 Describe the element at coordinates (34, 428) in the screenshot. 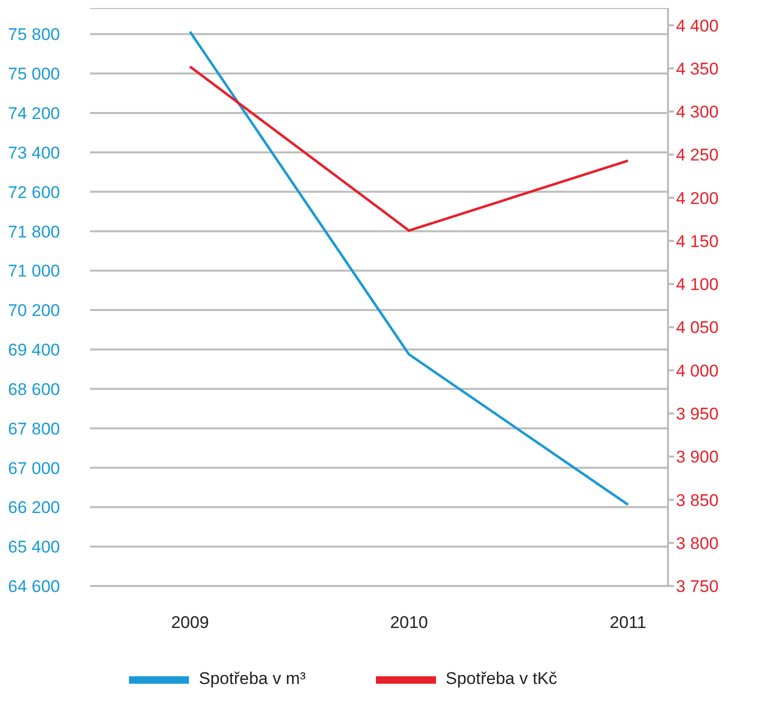

I see `y-tick-label: 67 800` at that location.